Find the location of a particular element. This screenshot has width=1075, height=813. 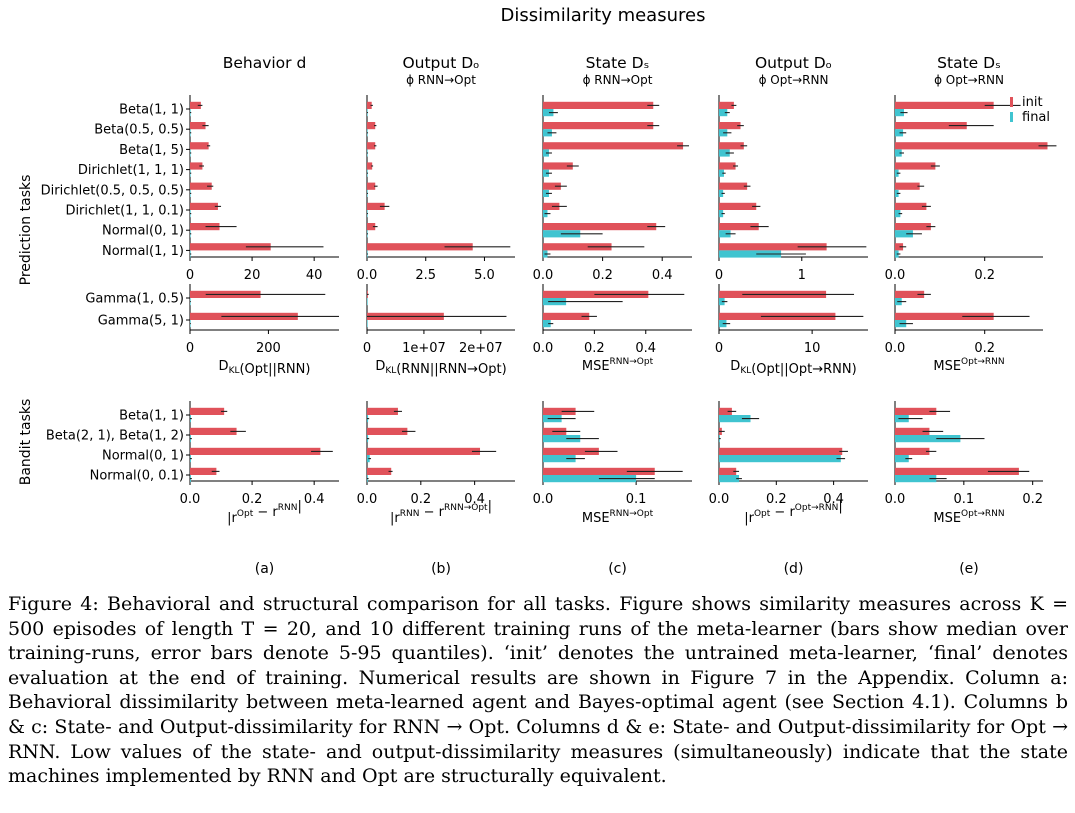

x-tick-label: 2.5 is located at coordinates (425, 275).